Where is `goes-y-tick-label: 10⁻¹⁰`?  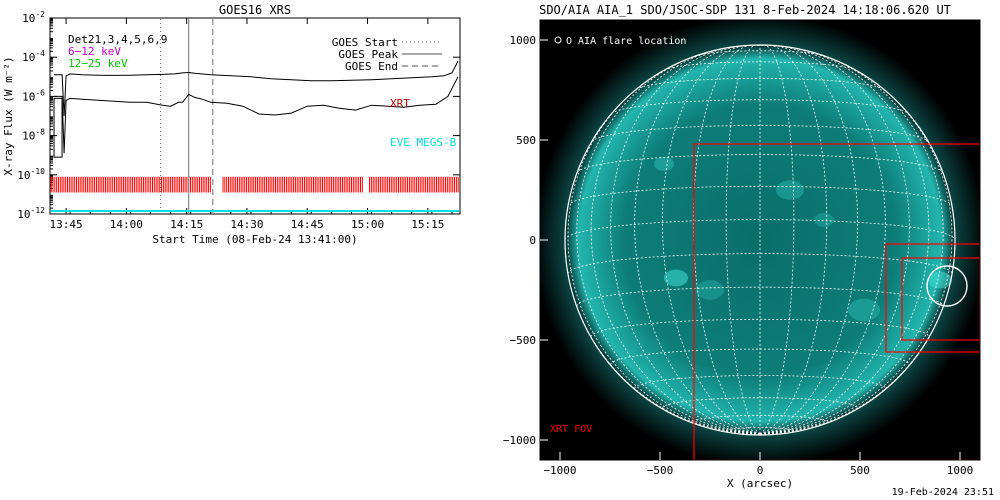 goes-y-tick-label: 10⁻¹⁰ is located at coordinates (31, 174).